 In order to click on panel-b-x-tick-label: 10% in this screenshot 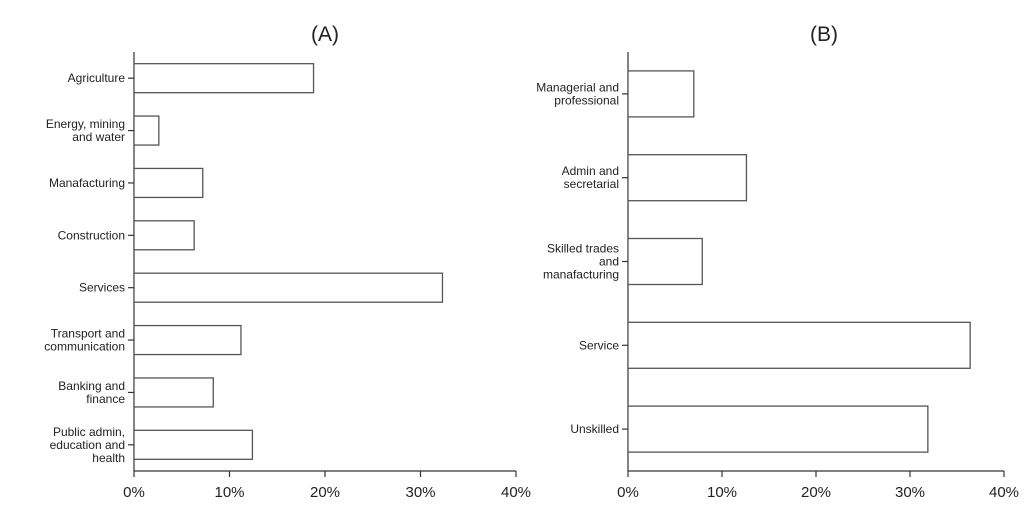, I will do `click(722, 492)`.